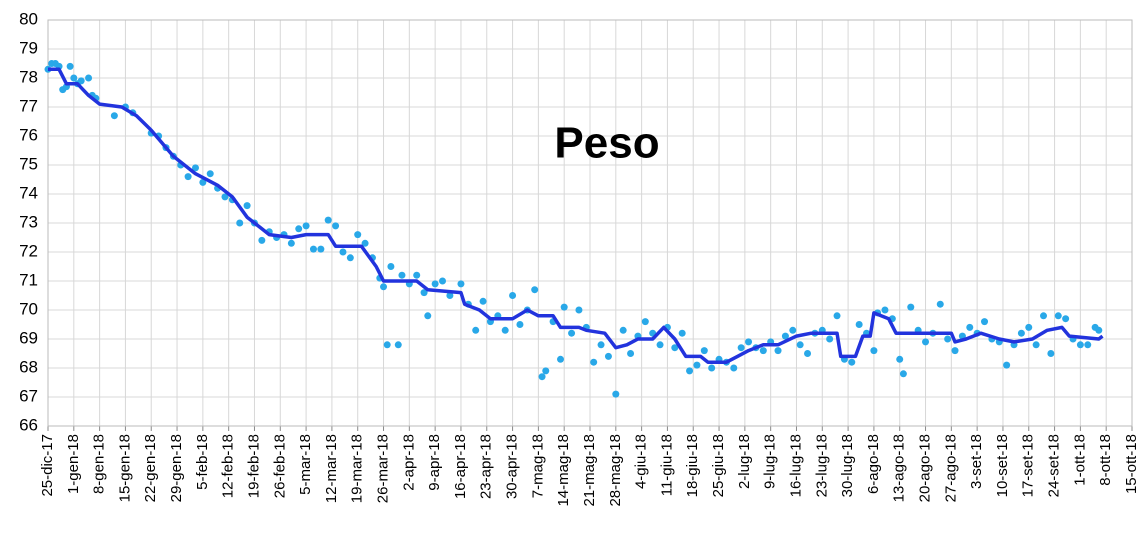 The width and height of the screenshot is (1144, 537). Describe the element at coordinates (950, 468) in the screenshot. I see `x-tick-label: 27-ago-18` at that location.